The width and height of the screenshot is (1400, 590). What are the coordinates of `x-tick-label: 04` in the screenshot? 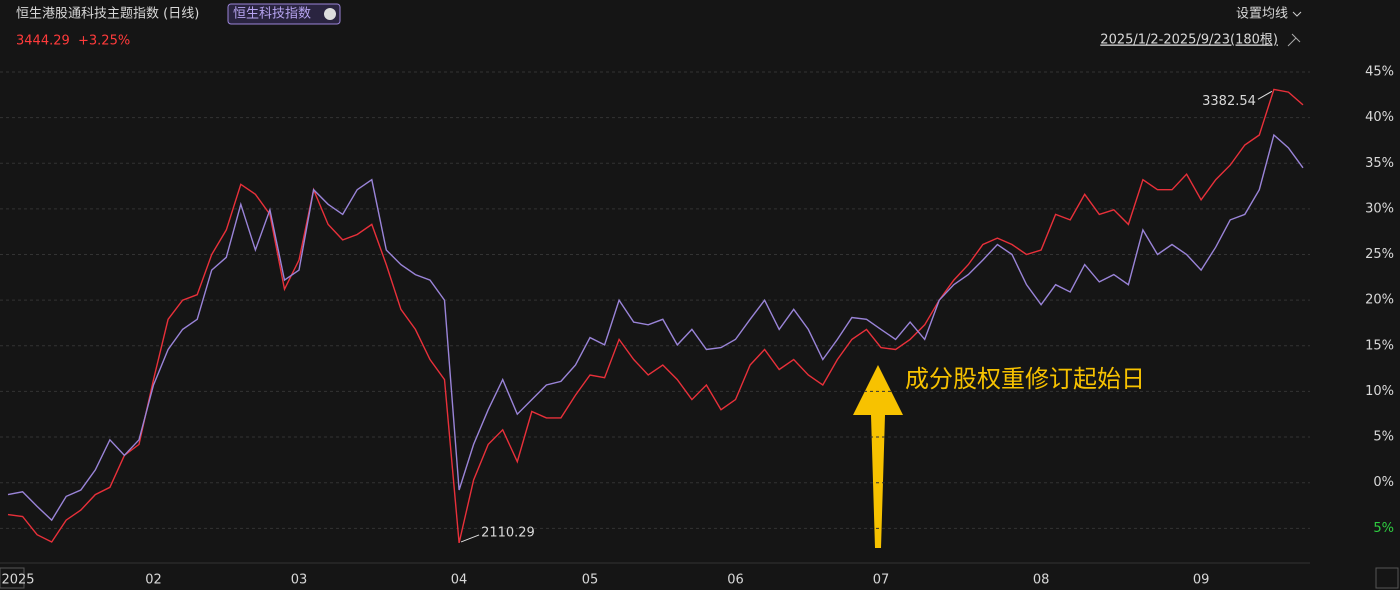 It's located at (459, 580).